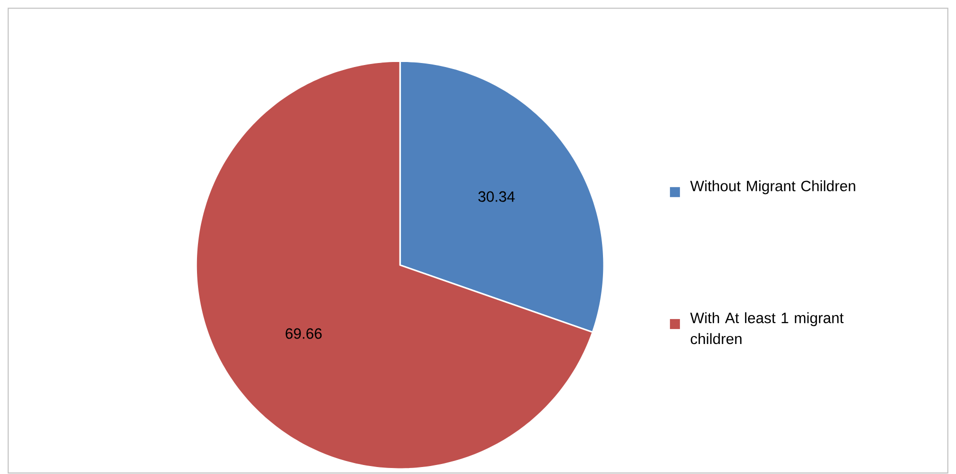 This screenshot has width=956, height=474. I want to click on data-label: 30.34, so click(496, 196).